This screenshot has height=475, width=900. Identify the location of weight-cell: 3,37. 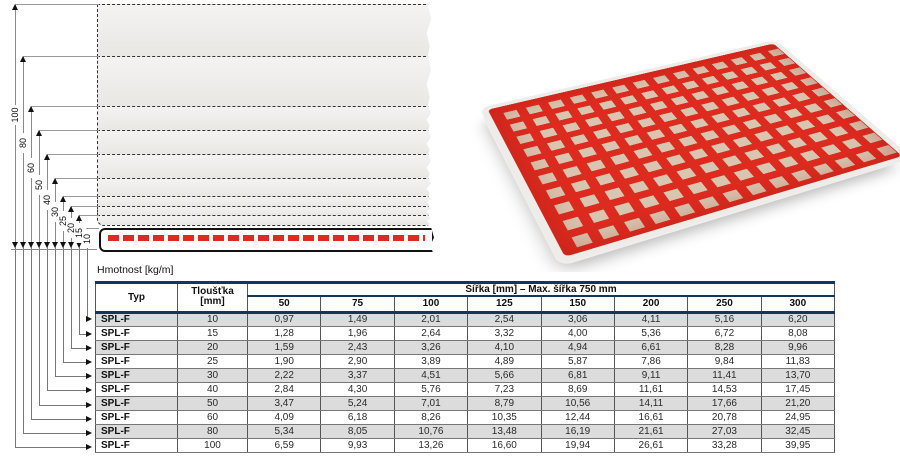
(357, 375).